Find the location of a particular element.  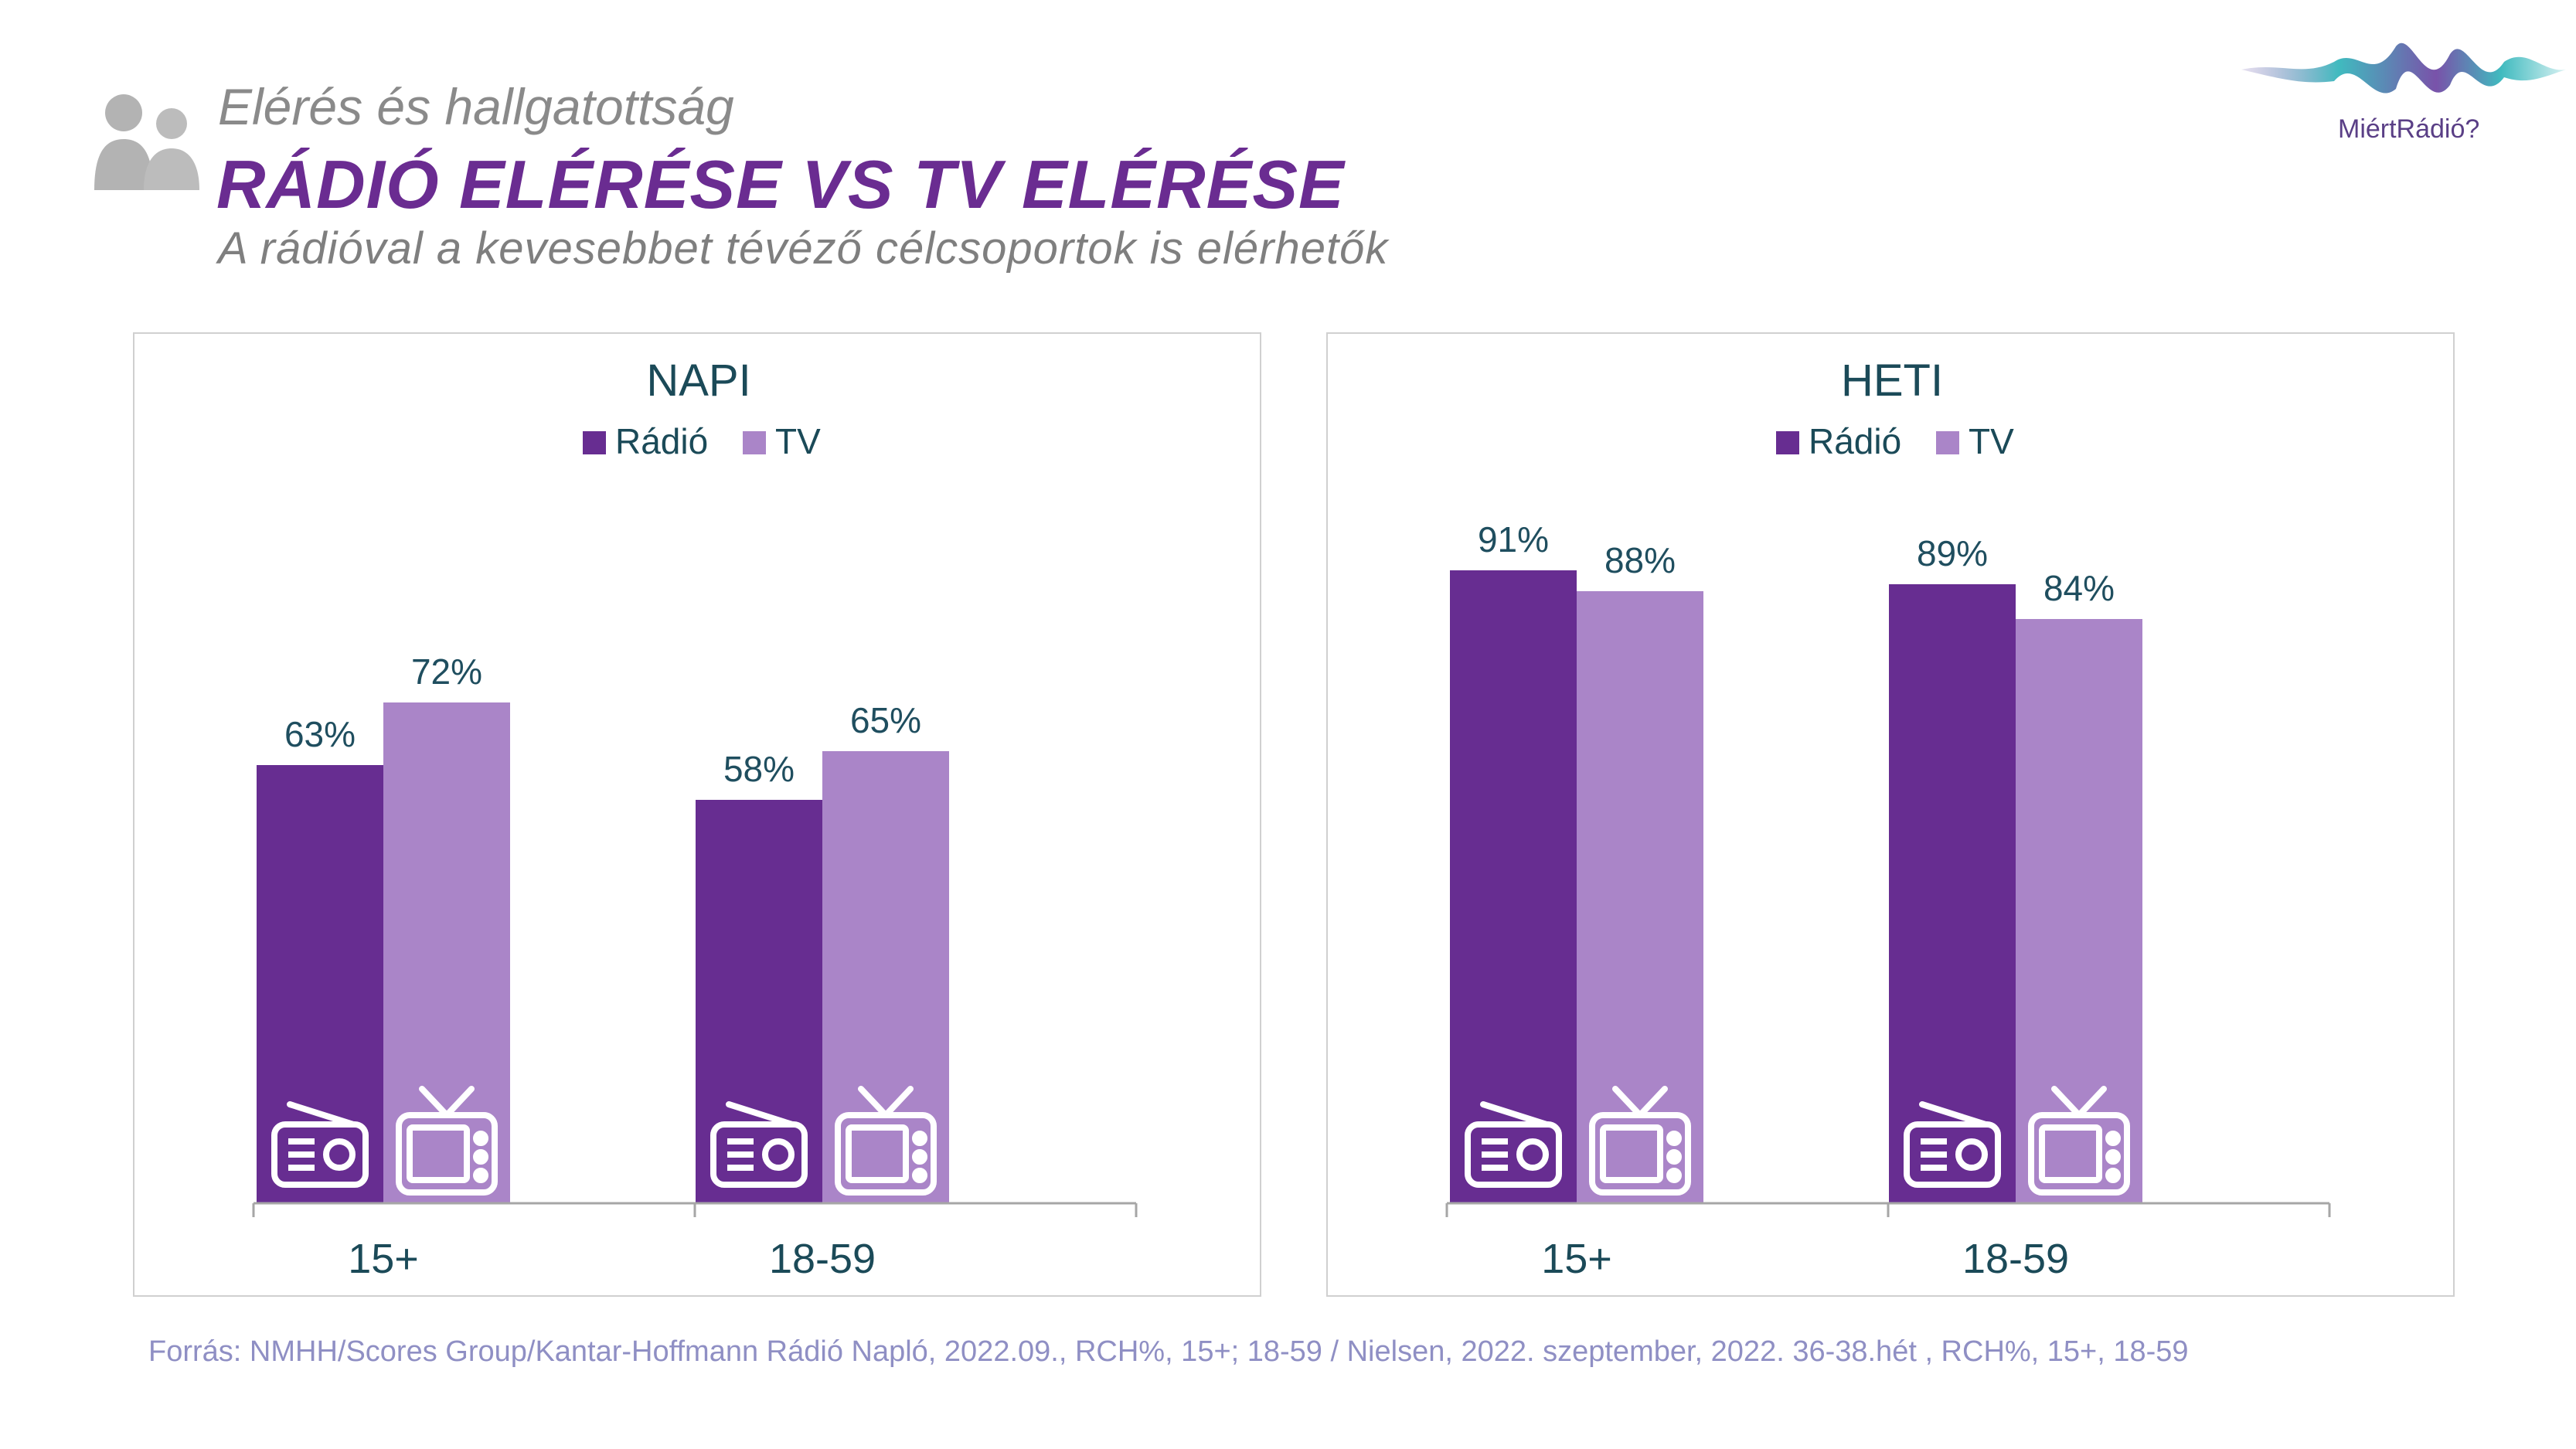

data-label: 72% is located at coordinates (447, 671).